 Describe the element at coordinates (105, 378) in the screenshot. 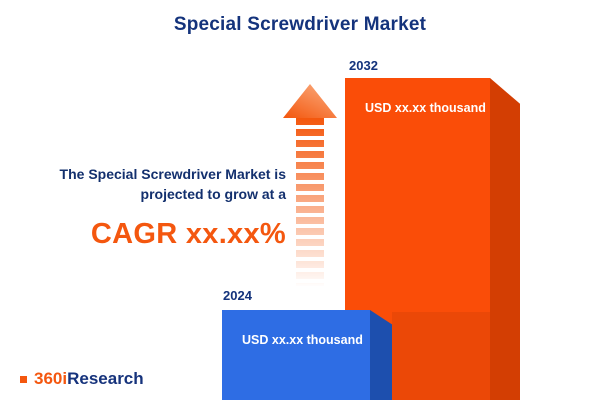

I see `logo-suffix: Research` at that location.